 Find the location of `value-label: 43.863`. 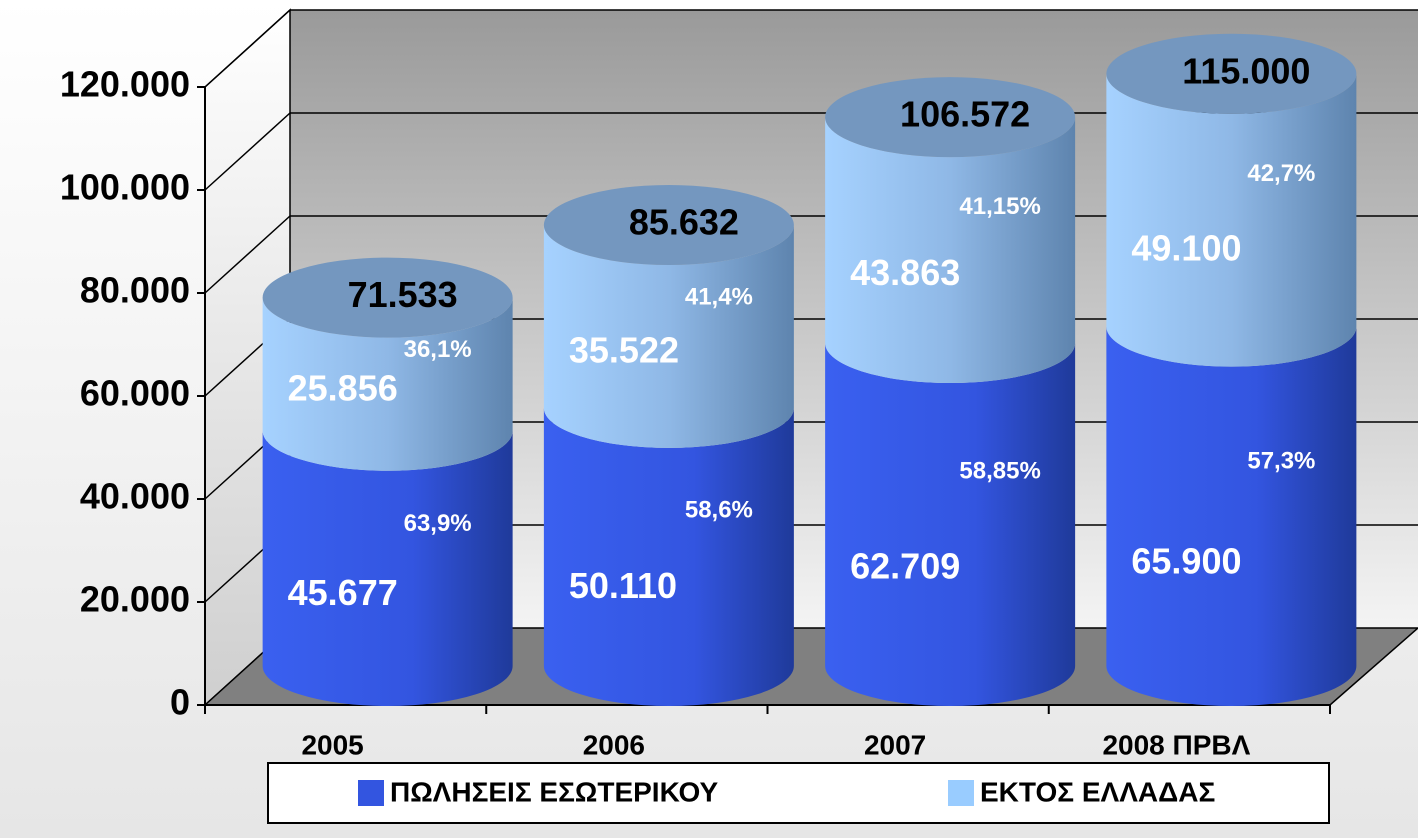

value-label: 43.863 is located at coordinates (905, 272).